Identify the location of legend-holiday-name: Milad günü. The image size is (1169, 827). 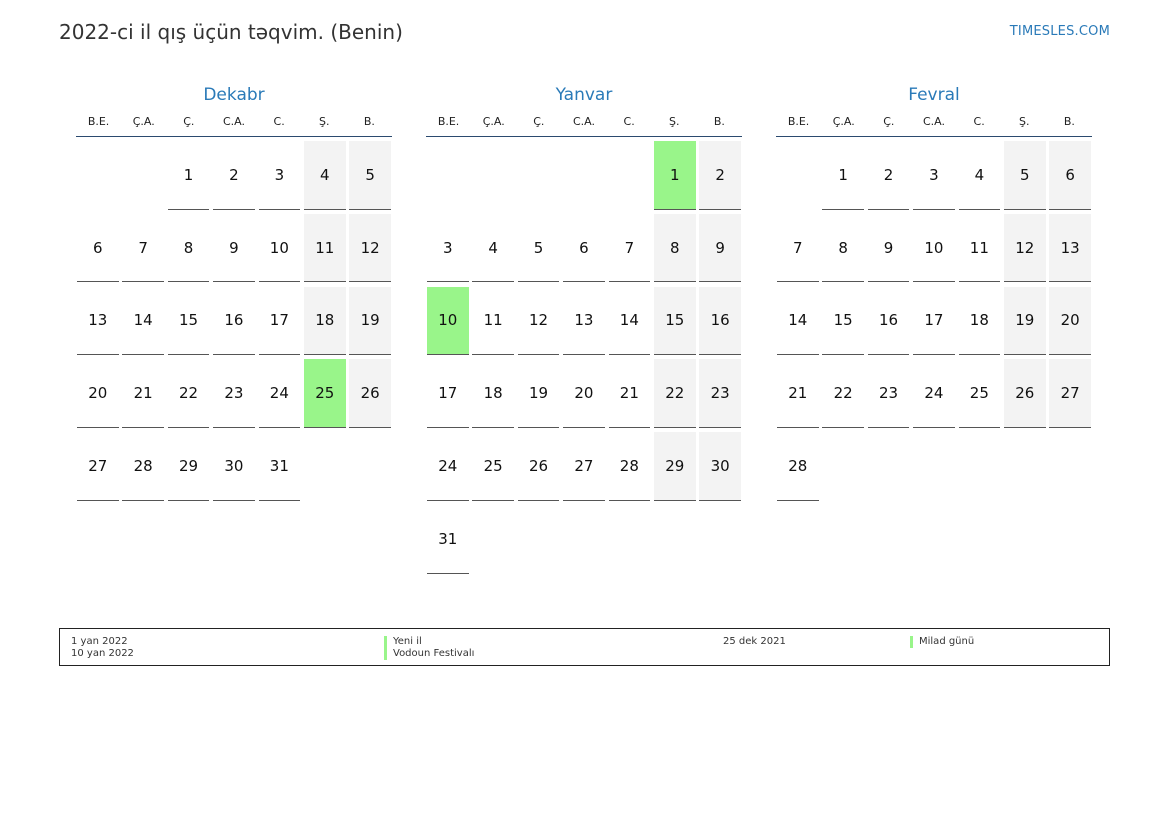
(942, 642).